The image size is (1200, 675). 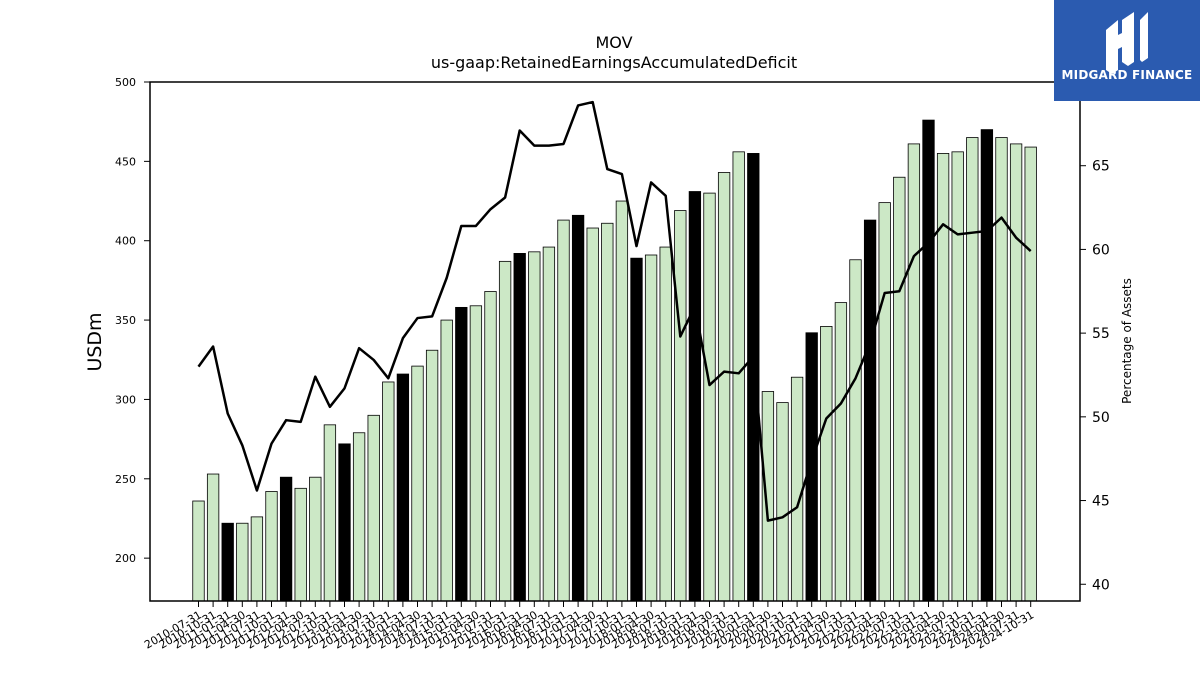 I want to click on y2-axis-label: Percentage of Assets, so click(x=1127, y=341).